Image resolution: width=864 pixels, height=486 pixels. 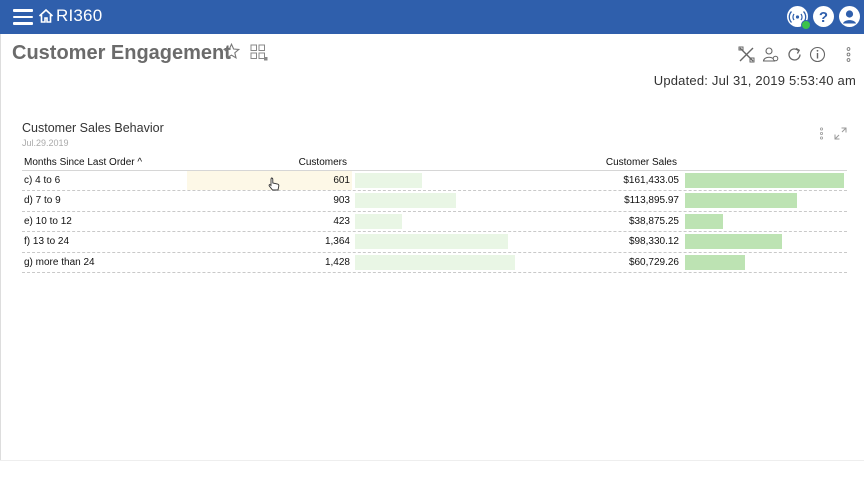 I want to click on home-icon, so click(x=46, y=16).